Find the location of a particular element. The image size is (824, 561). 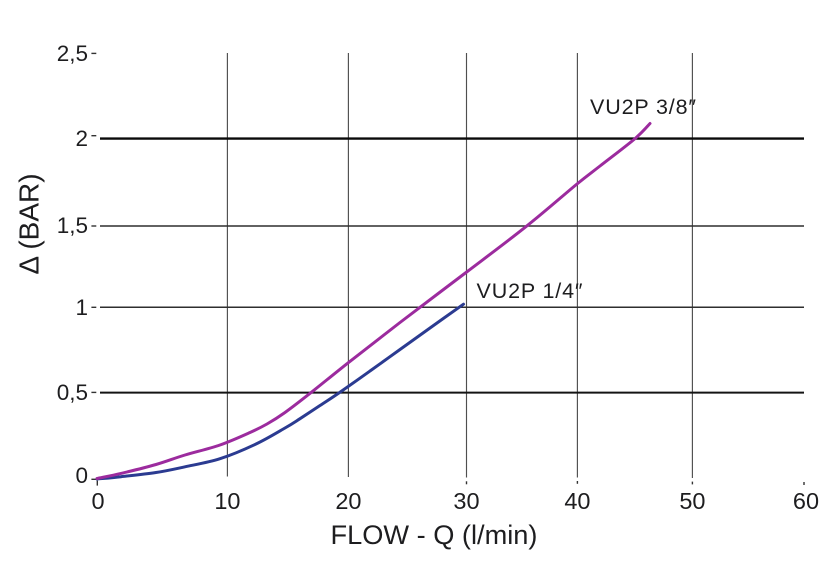

svg-text: FLOW - Q (l/min) is located at coordinates (434, 534).